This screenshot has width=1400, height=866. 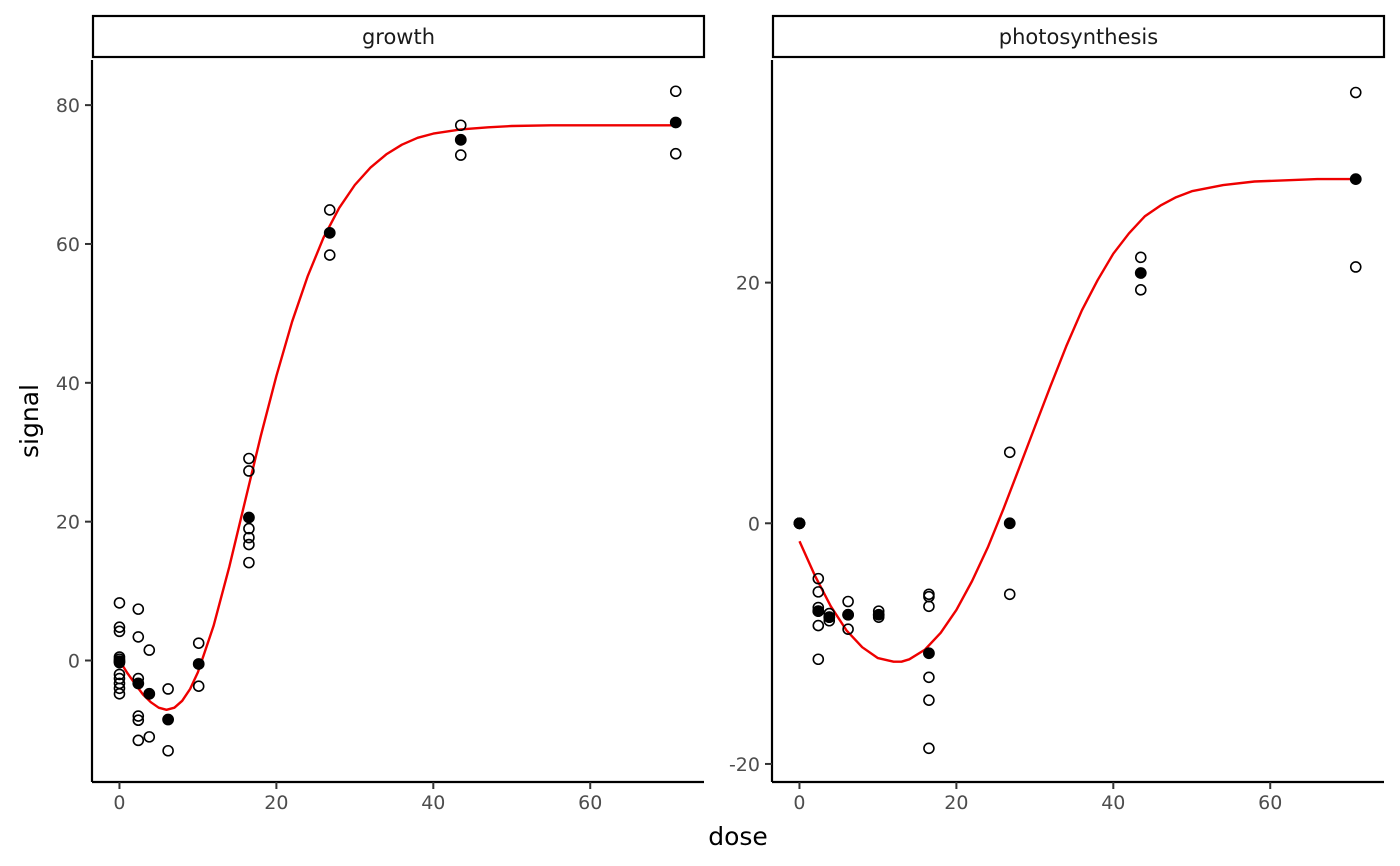 I want to click on strip-photosynthesis, so click(x=1078, y=36).